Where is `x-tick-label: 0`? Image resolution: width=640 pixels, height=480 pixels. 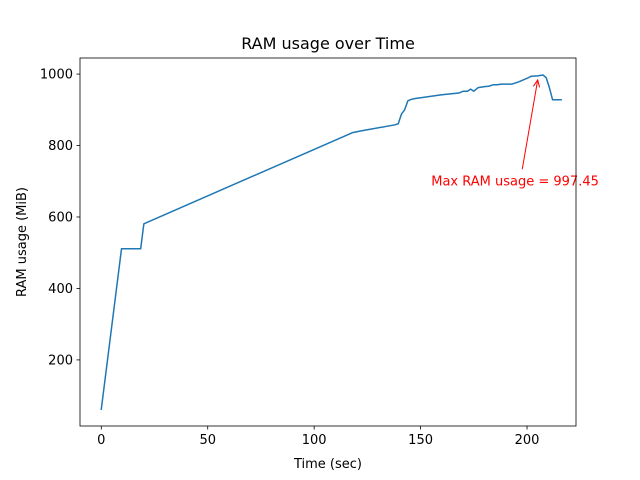 x-tick-label: 0 is located at coordinates (101, 440).